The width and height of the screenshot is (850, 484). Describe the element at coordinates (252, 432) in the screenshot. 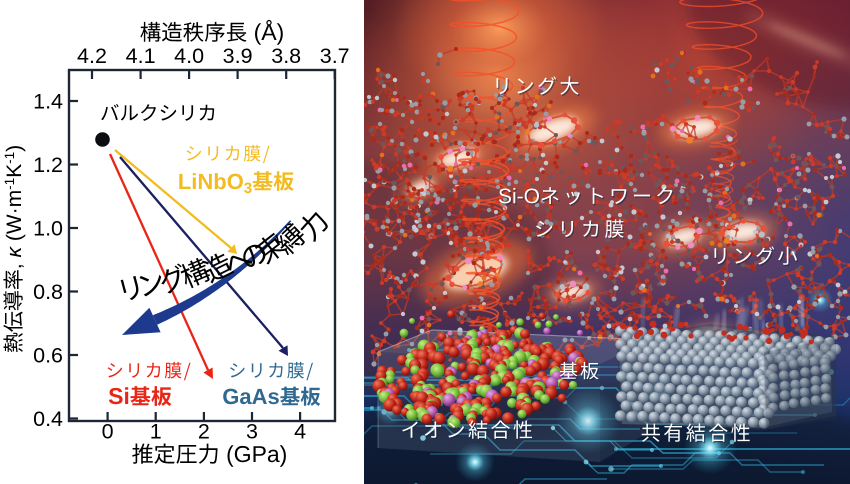

I see `svg-text: 3` at that location.